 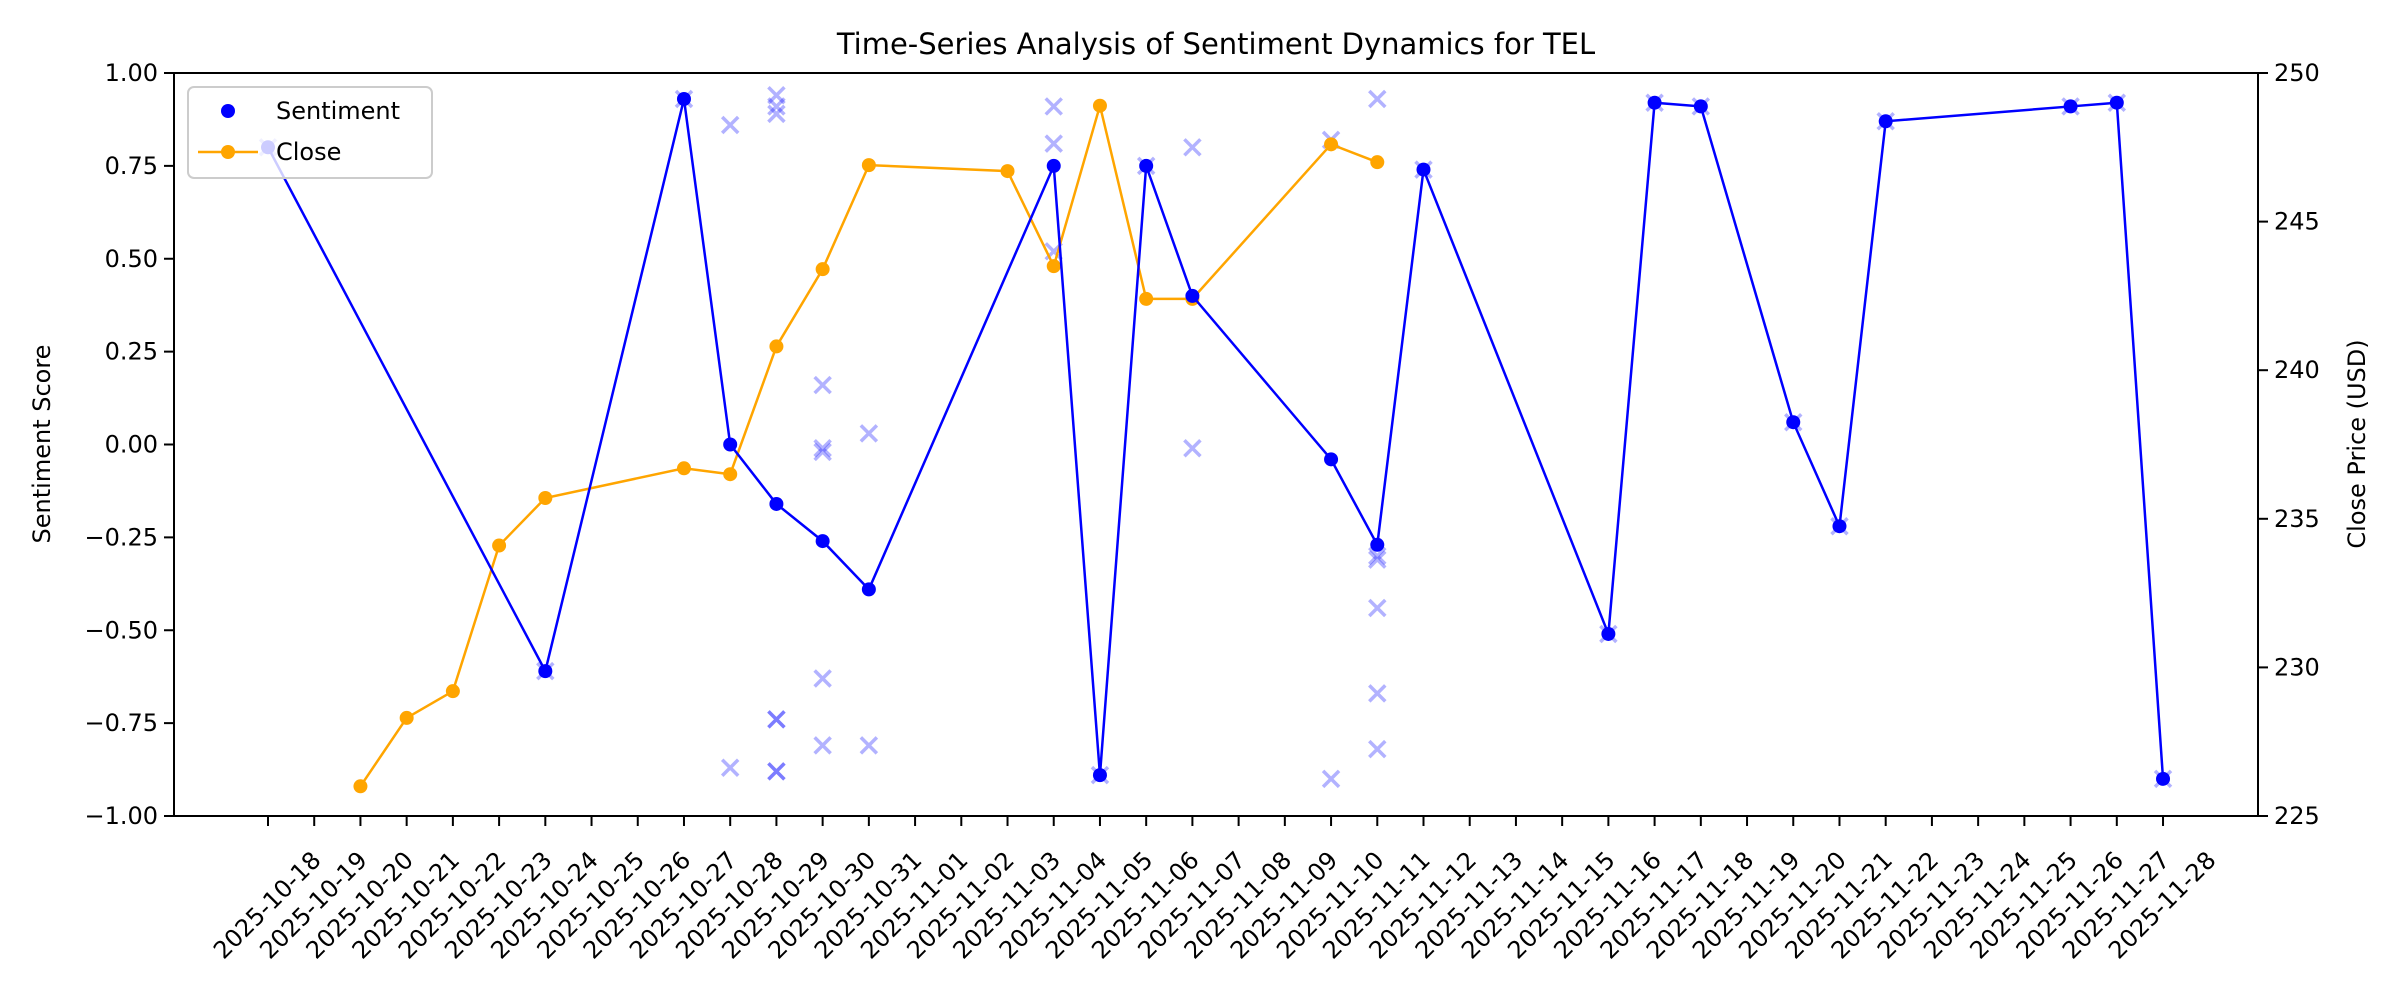 What do you see at coordinates (228, 152) in the screenshot?
I see `legend-close-marker-icon` at bounding box center [228, 152].